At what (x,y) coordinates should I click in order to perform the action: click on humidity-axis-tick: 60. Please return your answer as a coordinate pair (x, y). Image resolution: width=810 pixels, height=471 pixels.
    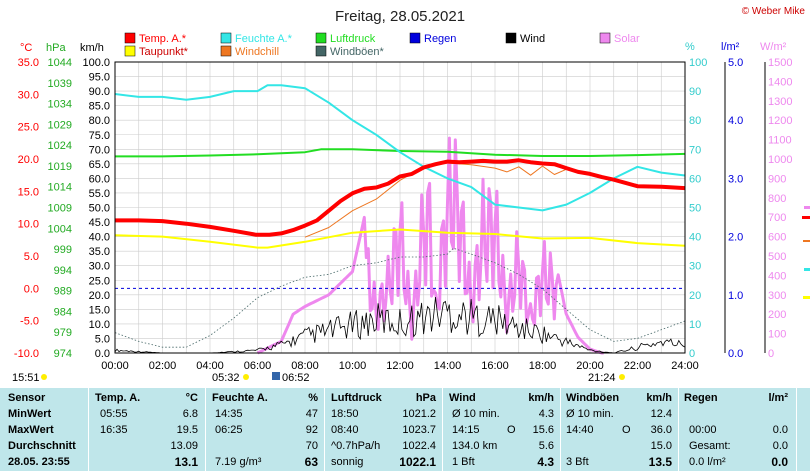
    Looking at the image, I should click on (695, 179).